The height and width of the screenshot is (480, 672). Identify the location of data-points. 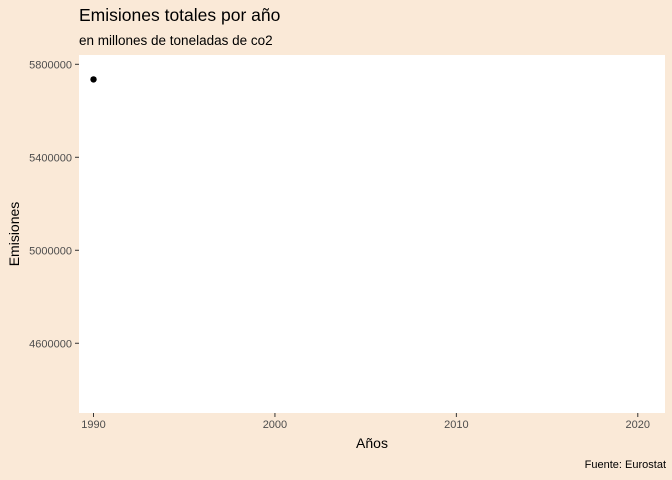
(93, 79).